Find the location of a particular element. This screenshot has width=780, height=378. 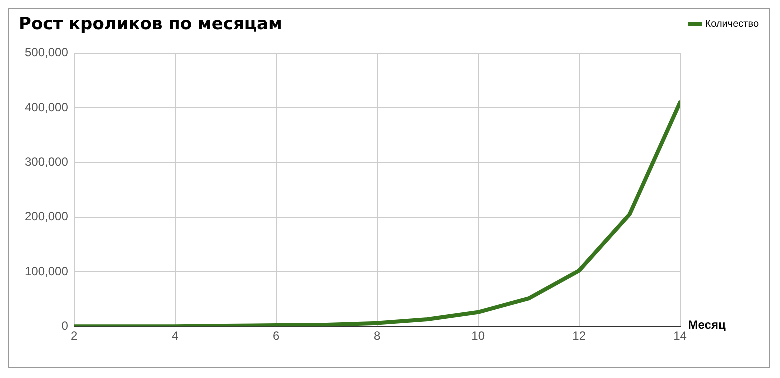

y-tick-label: 500,000 is located at coordinates (46, 53).